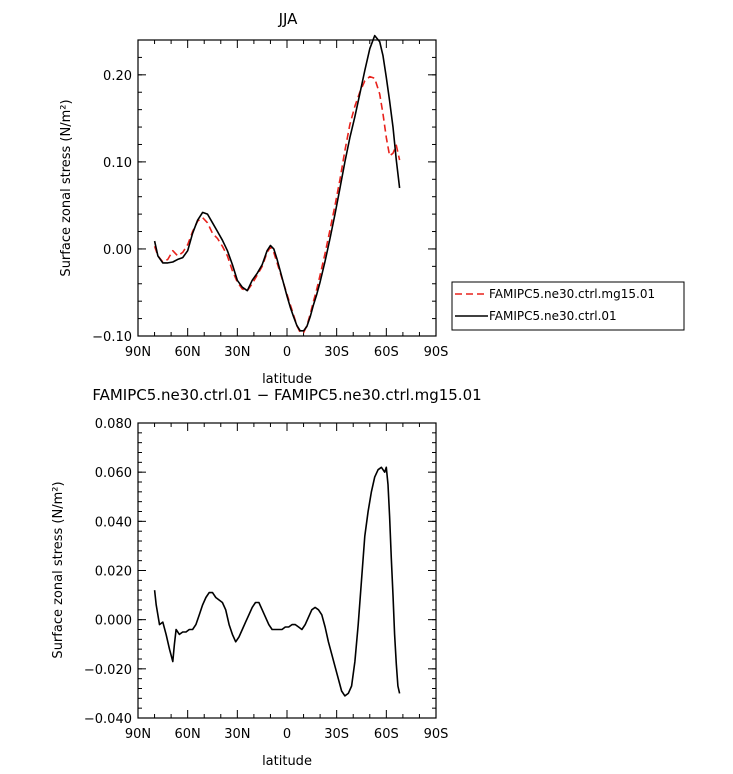  I want to click on y-tick-label: 0.10, so click(117, 163).